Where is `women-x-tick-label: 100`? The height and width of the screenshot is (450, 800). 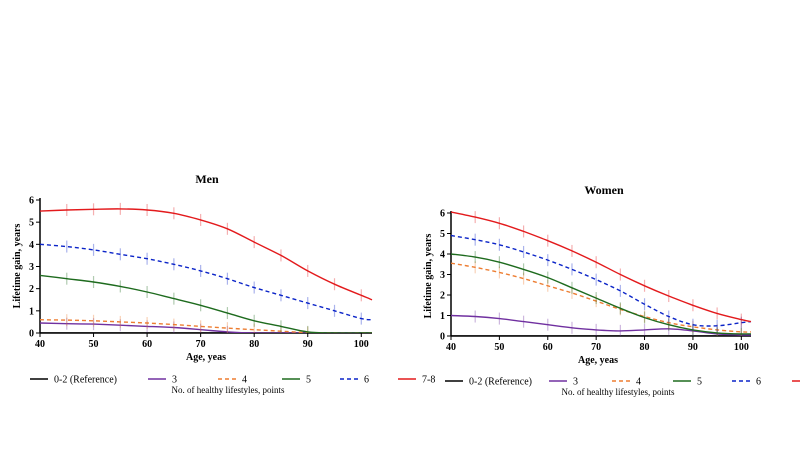 women-x-tick-label: 100 is located at coordinates (741, 347).